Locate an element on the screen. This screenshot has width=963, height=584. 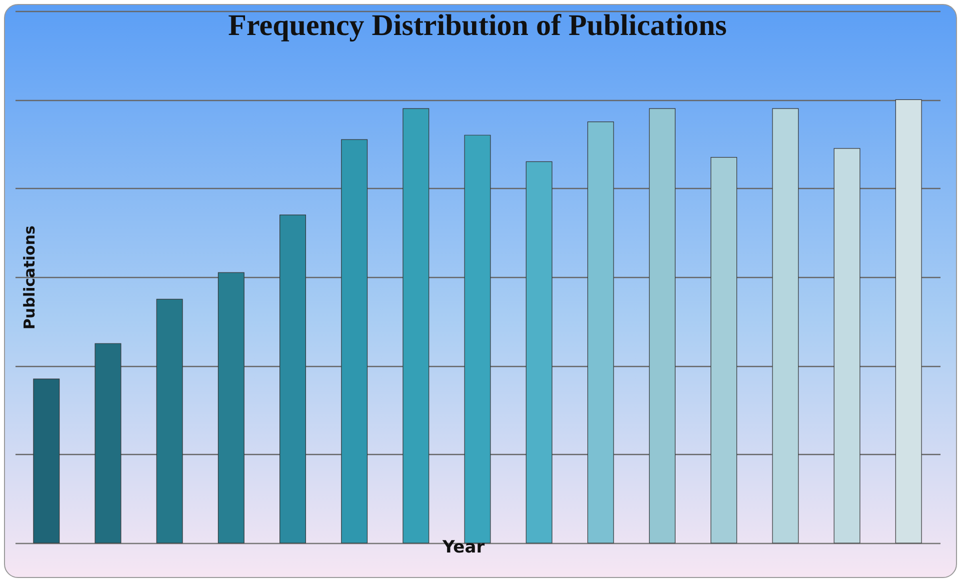
x-axis-title: Year is located at coordinates (463, 548).